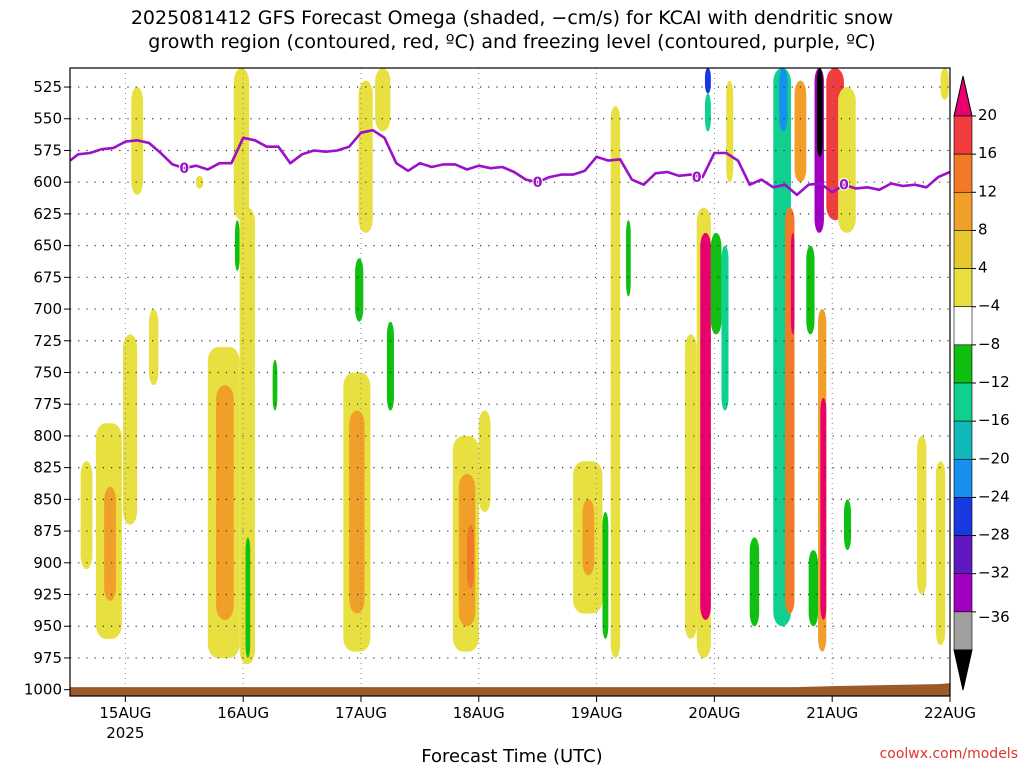  What do you see at coordinates (994, 458) in the screenshot?
I see `colorbar-label: −20` at bounding box center [994, 458].